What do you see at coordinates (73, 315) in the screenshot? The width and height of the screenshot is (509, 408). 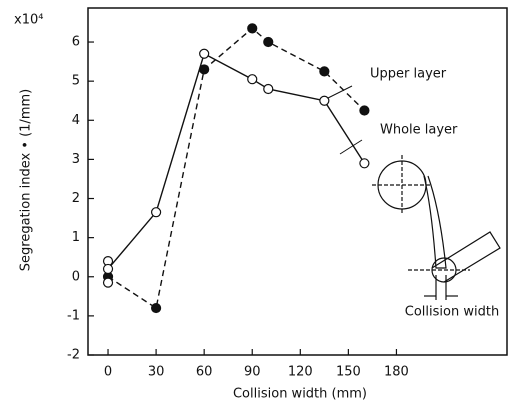 I see `y-tick-label: -1` at bounding box center [73, 315].